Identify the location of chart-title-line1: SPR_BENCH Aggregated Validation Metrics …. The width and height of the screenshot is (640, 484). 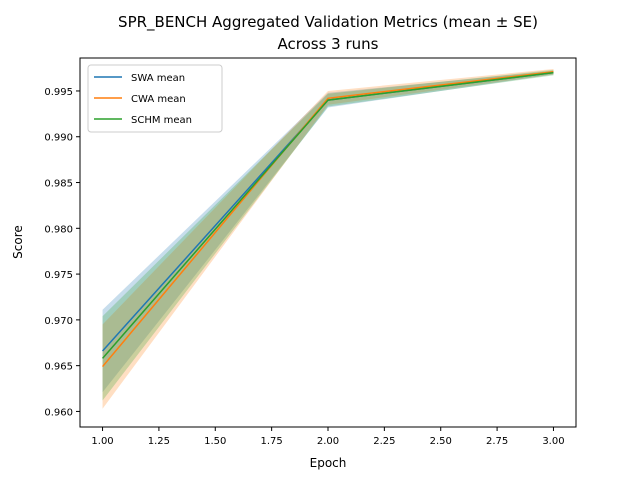
(328, 22).